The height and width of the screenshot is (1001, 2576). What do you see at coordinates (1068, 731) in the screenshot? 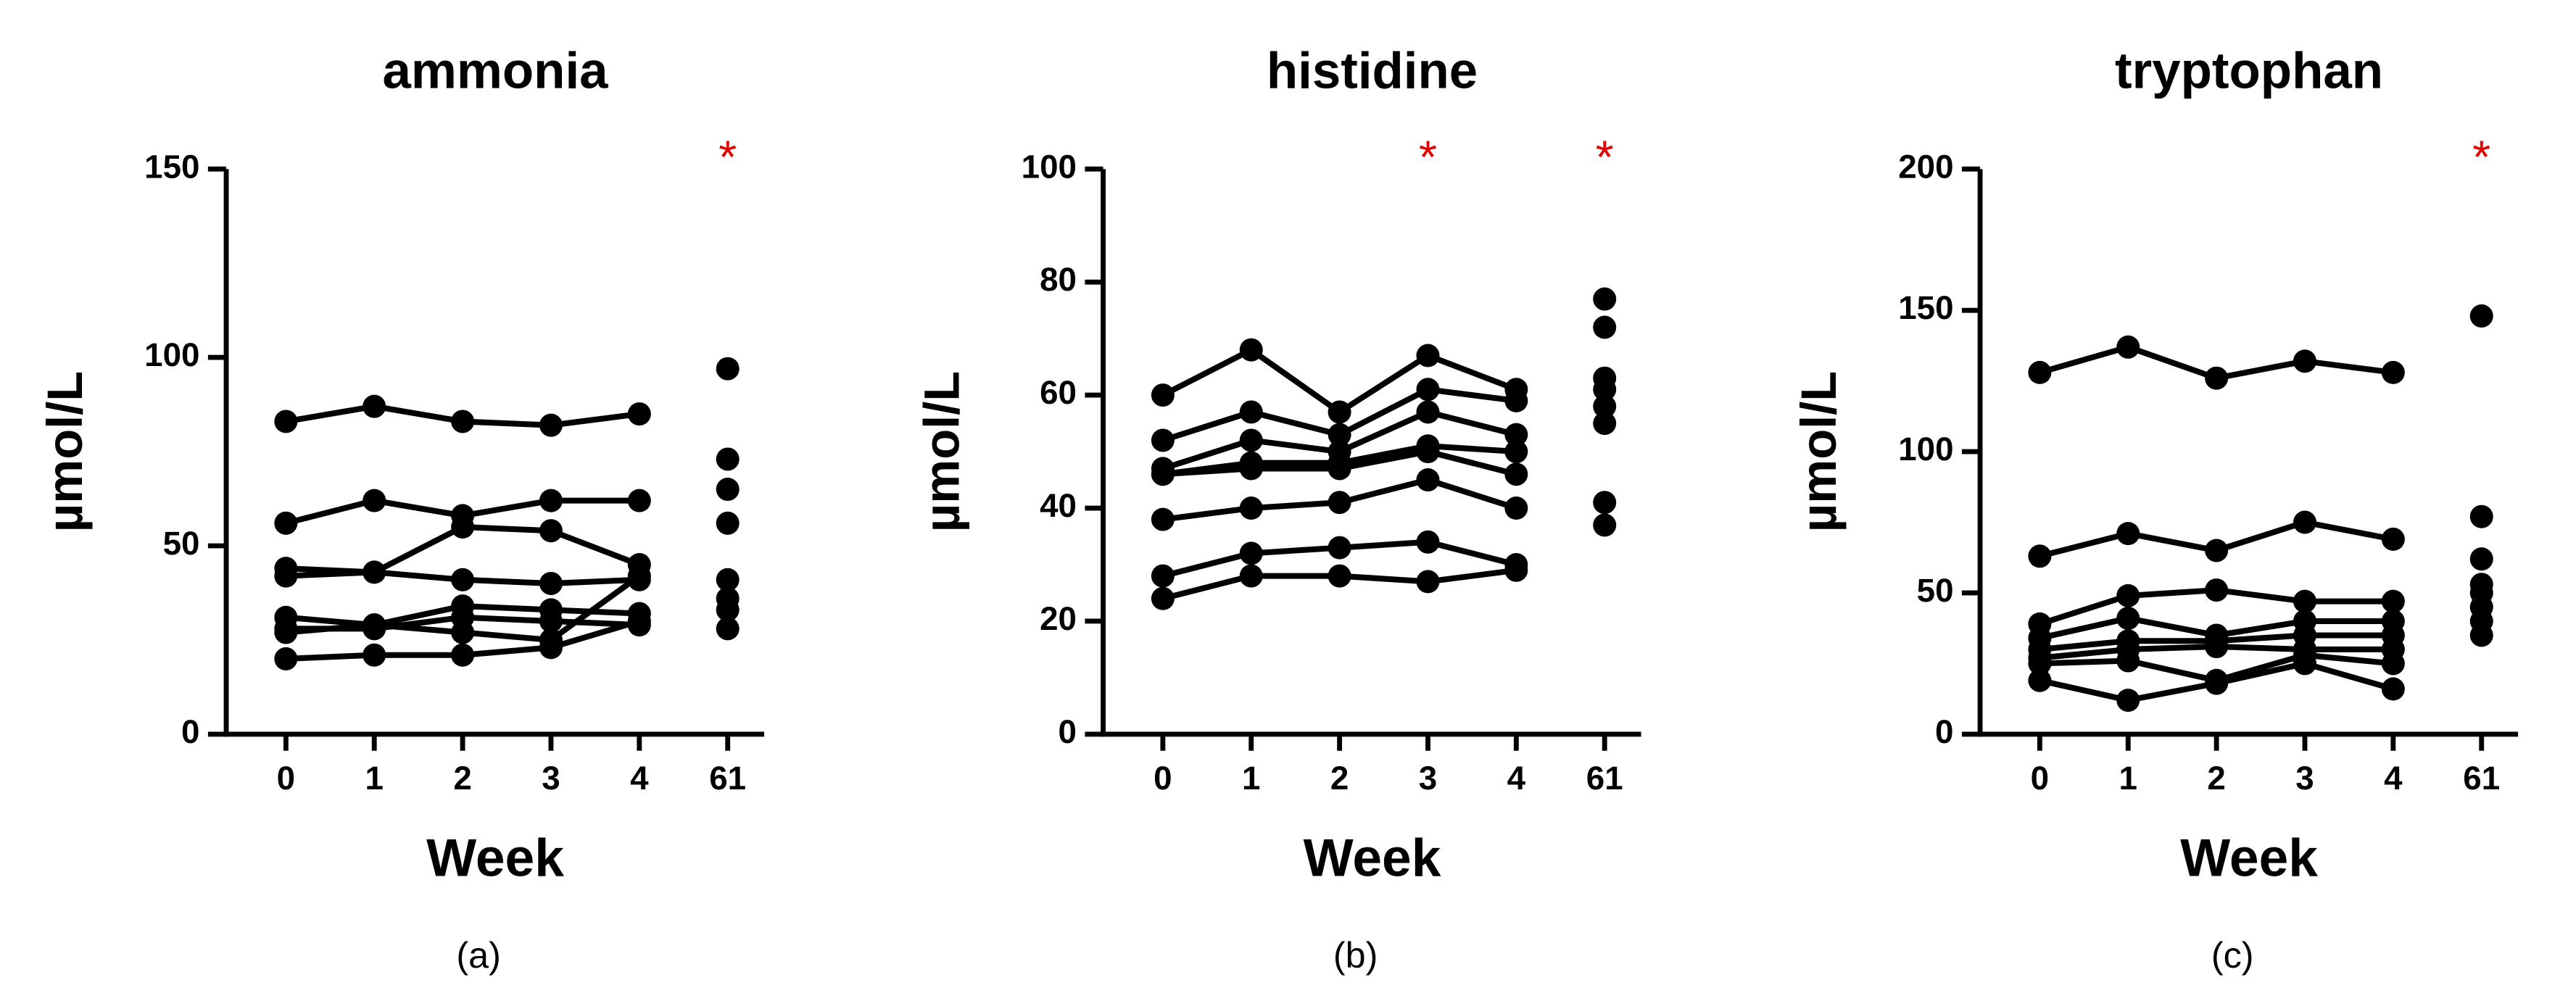
I see `y-tick-label: 0` at bounding box center [1068, 731].